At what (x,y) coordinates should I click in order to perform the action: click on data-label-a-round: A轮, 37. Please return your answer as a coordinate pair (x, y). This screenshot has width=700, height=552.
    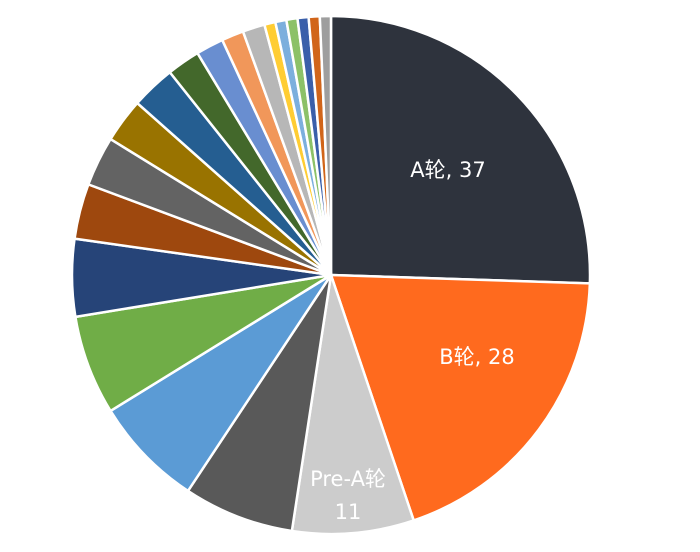
    Looking at the image, I should click on (447, 170).